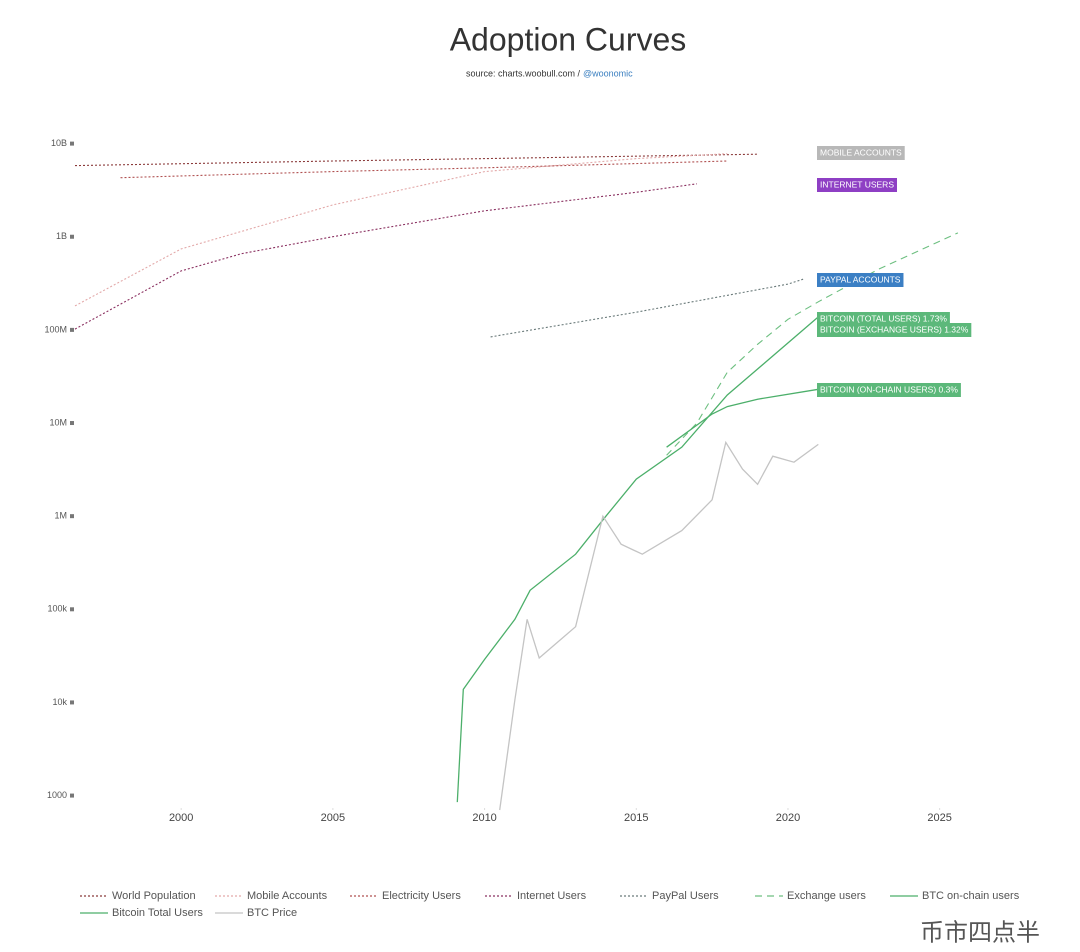 This screenshot has height=952, width=1080. I want to click on legend-label: BTC Price, so click(272, 913).